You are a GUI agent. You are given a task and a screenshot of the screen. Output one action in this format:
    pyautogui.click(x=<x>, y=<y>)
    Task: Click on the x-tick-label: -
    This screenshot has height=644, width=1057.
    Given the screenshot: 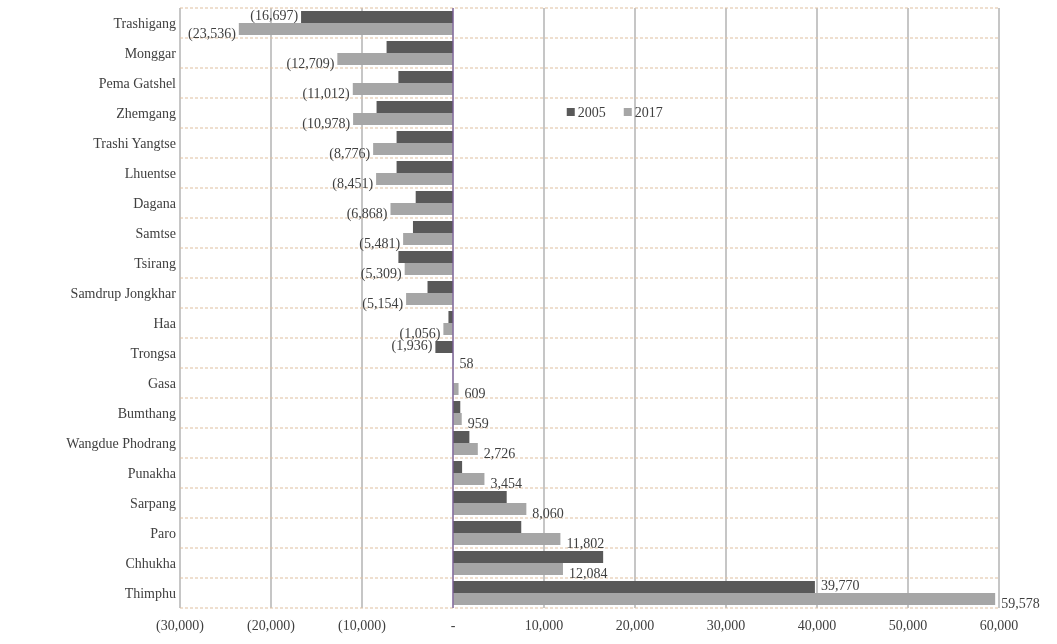 What is the action you would take?
    pyautogui.click(x=453, y=625)
    